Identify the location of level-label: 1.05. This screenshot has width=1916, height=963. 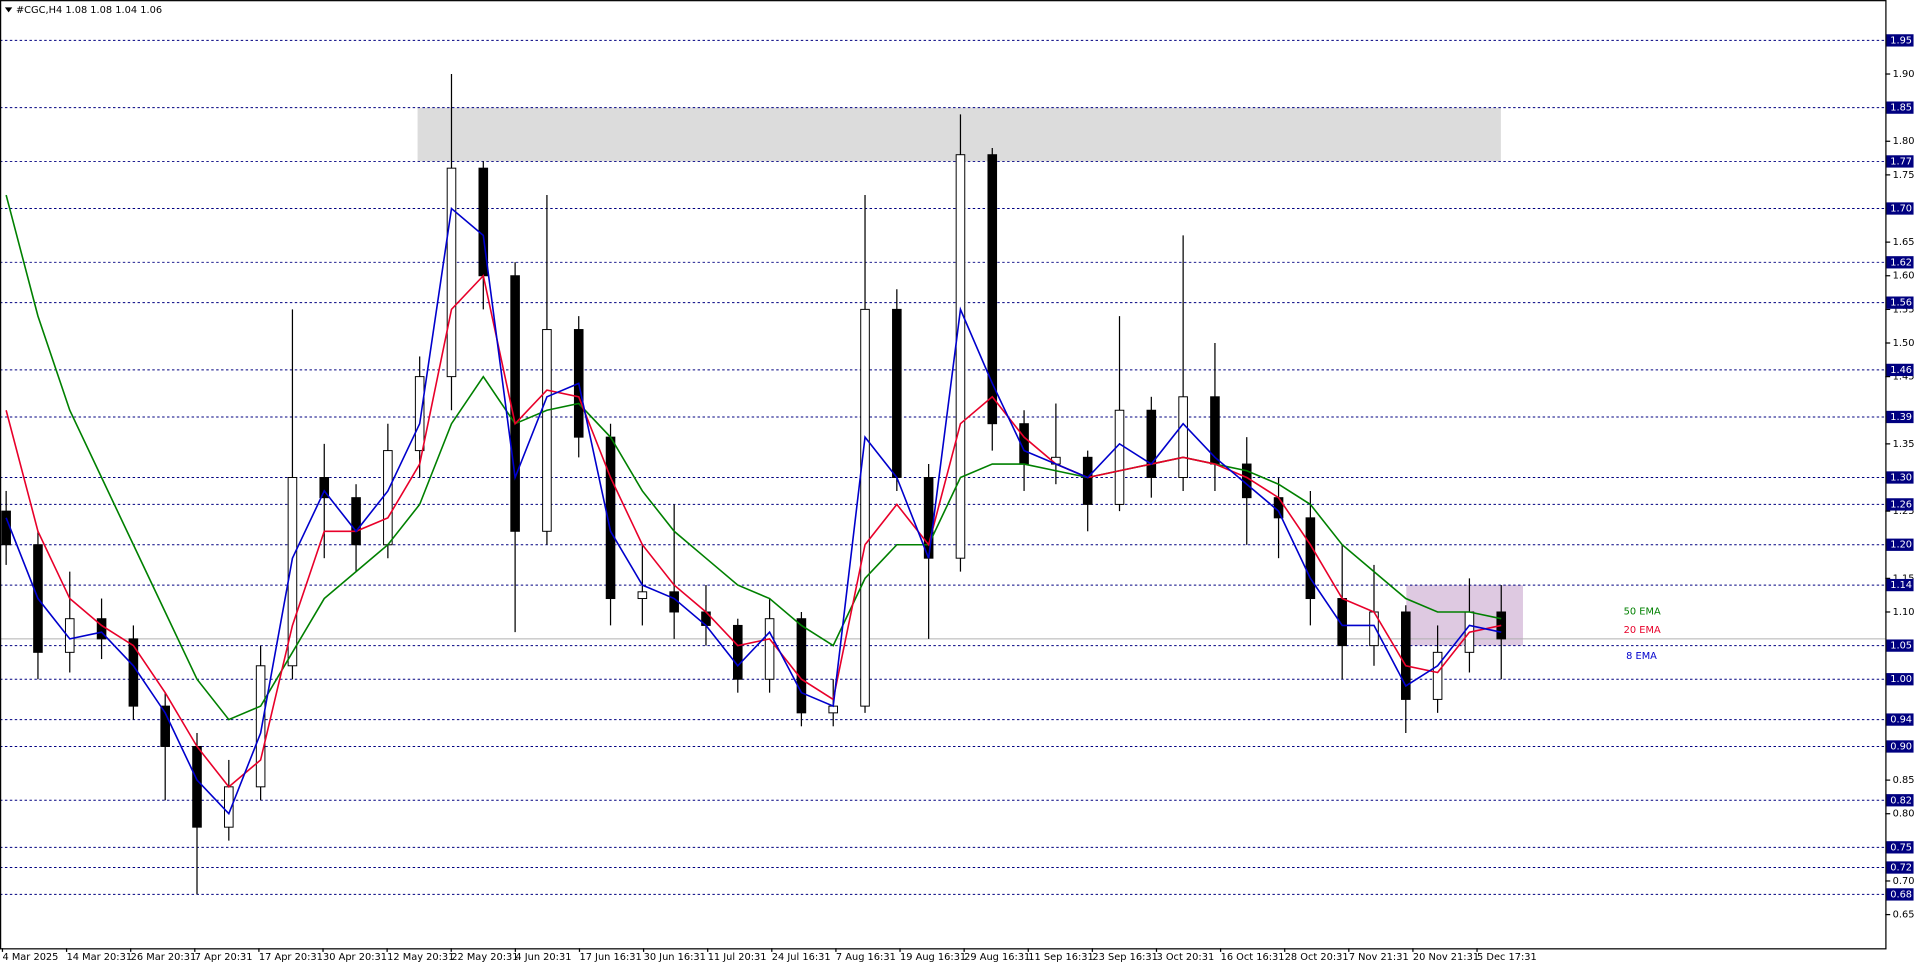
(1901, 646).